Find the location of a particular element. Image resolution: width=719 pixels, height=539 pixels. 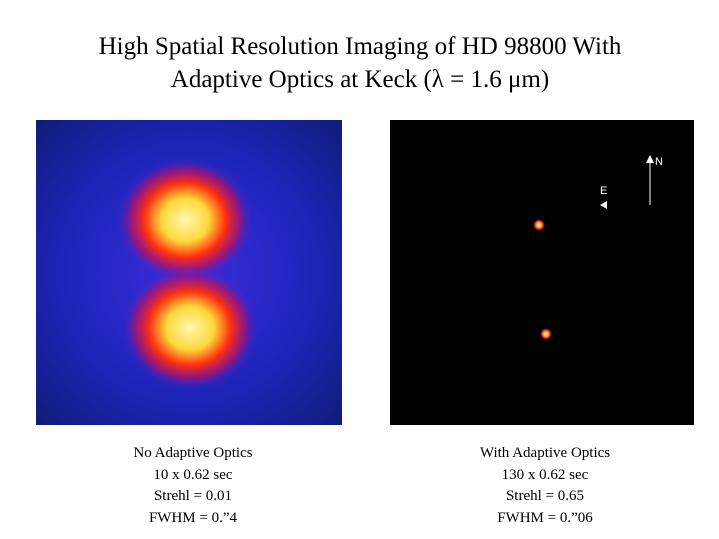

caption-line: Strehl = 0.01 is located at coordinates (193, 496).